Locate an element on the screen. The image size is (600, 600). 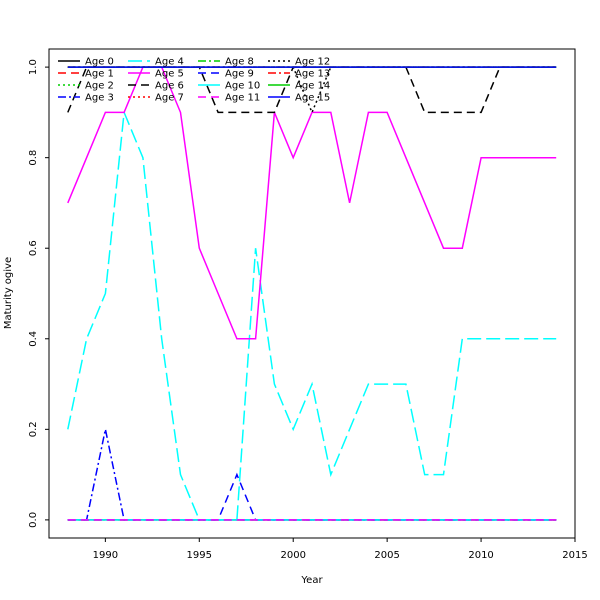
legend-label-age-15: Age 15 is located at coordinates (312, 98).